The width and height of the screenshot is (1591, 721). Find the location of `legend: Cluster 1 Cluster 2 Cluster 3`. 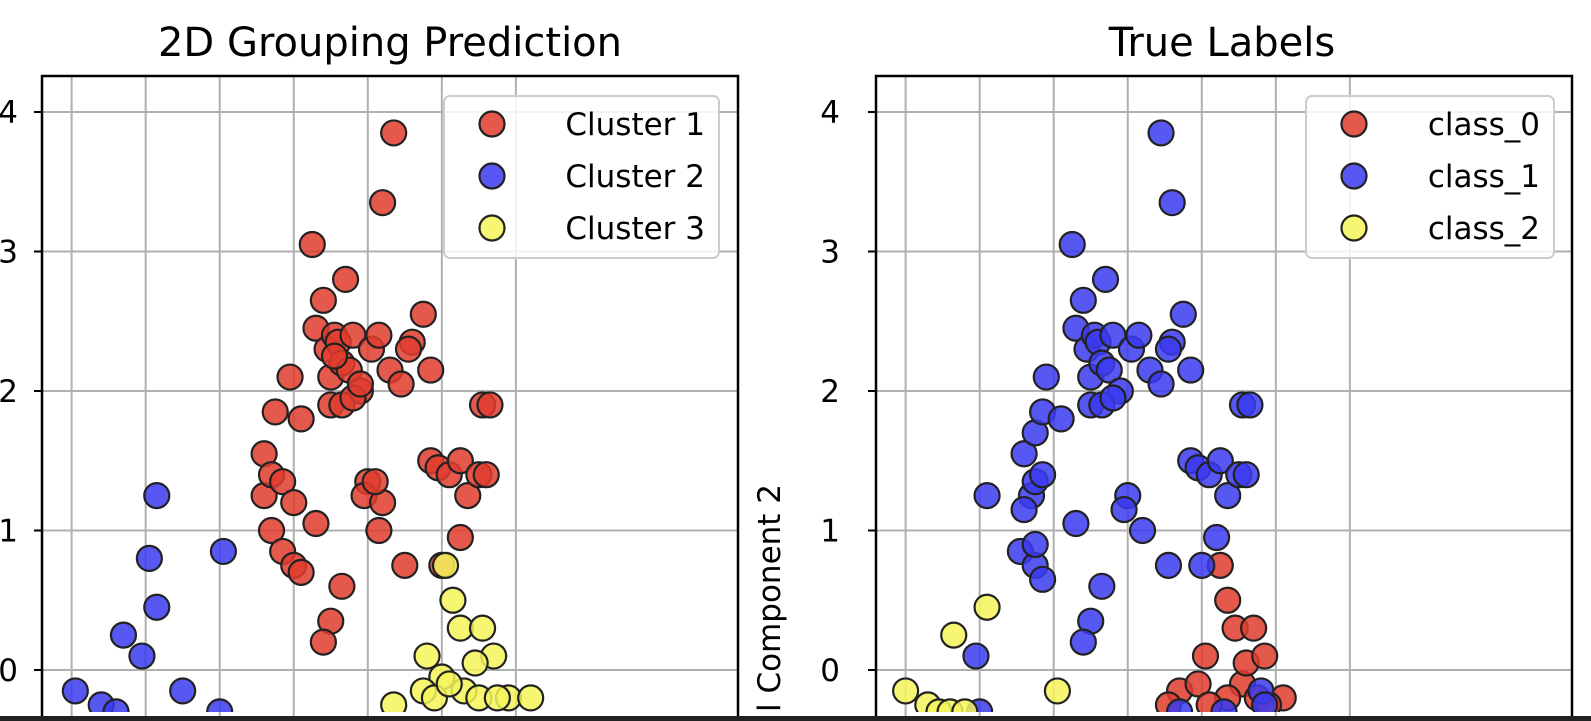

legend: Cluster 1 Cluster 2 Cluster 3 is located at coordinates (581, 177).